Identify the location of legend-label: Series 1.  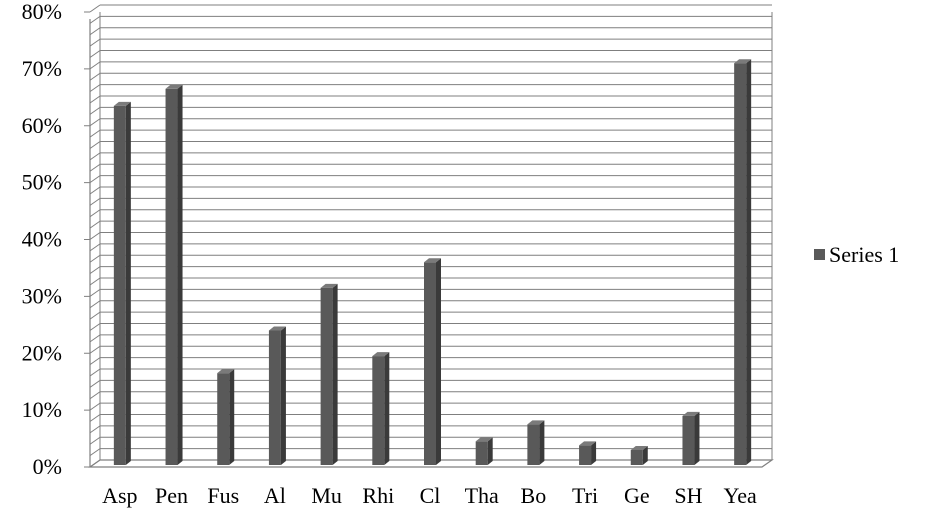
(864, 254).